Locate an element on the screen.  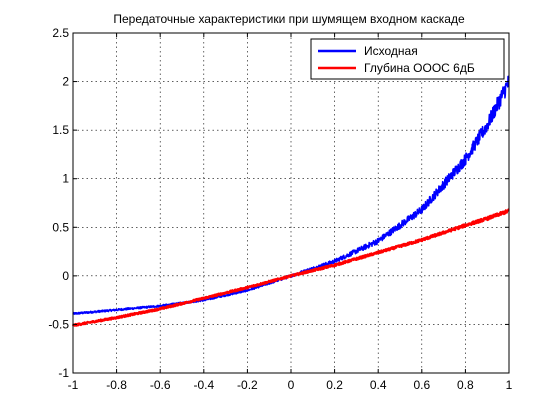
x-tick-label: -0.2 is located at coordinates (247, 385).